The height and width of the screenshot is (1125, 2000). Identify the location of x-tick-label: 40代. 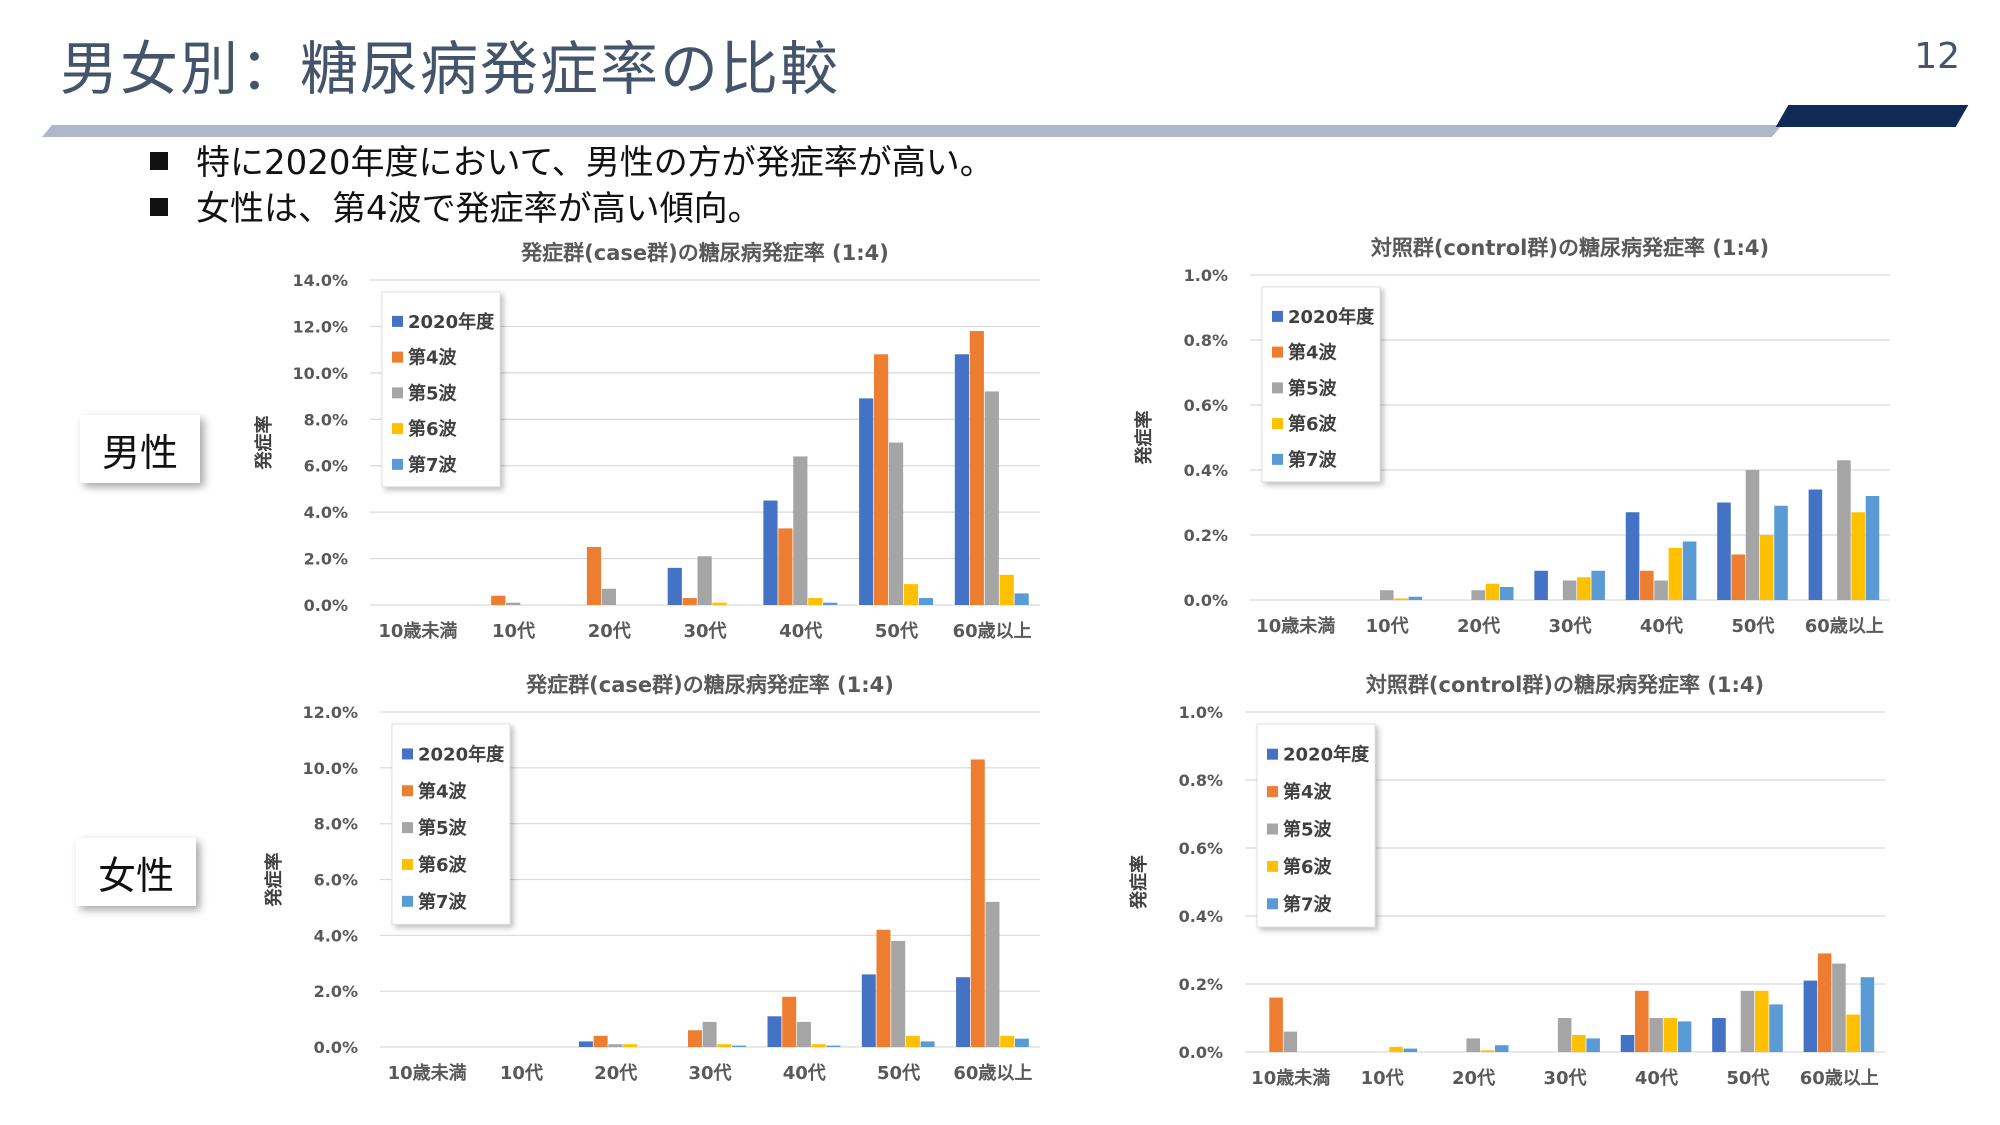
(800, 631).